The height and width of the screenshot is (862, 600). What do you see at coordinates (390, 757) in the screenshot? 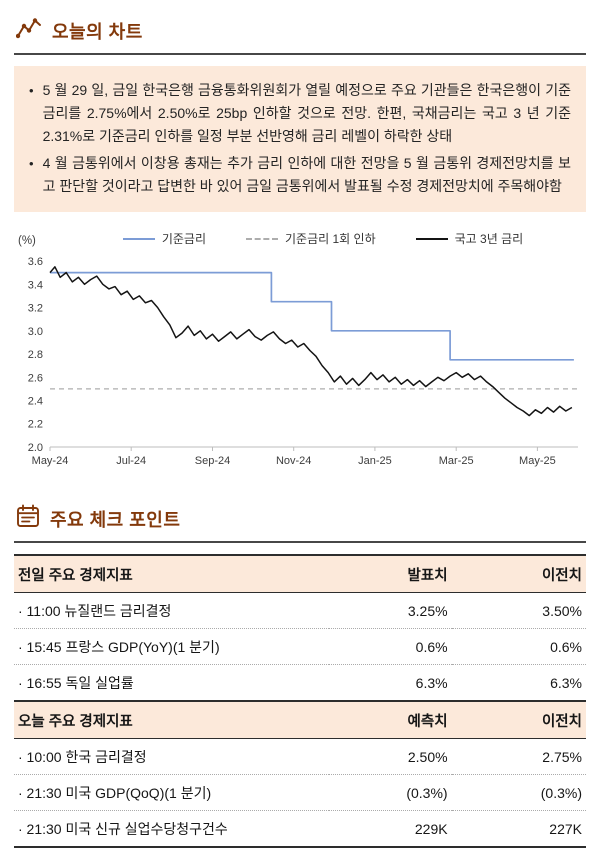
I see `indicator-forecast: 2.50%` at bounding box center [390, 757].